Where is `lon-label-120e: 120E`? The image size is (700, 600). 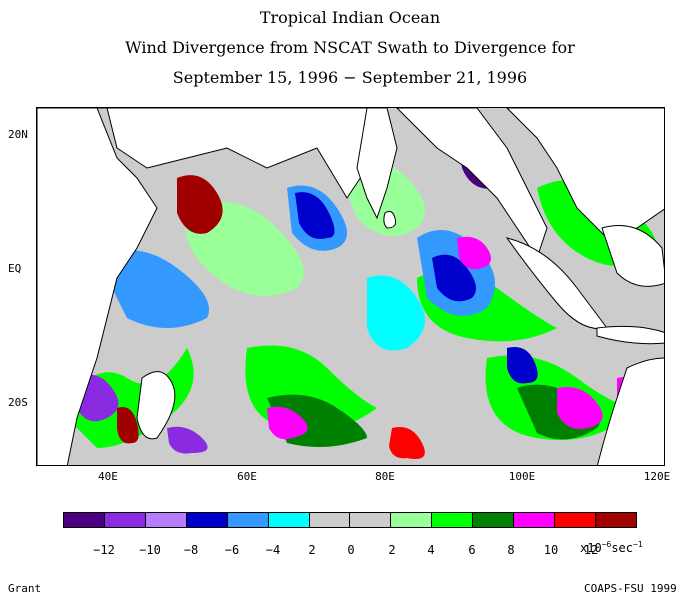 lon-label-120e: 120E is located at coordinates (657, 476).